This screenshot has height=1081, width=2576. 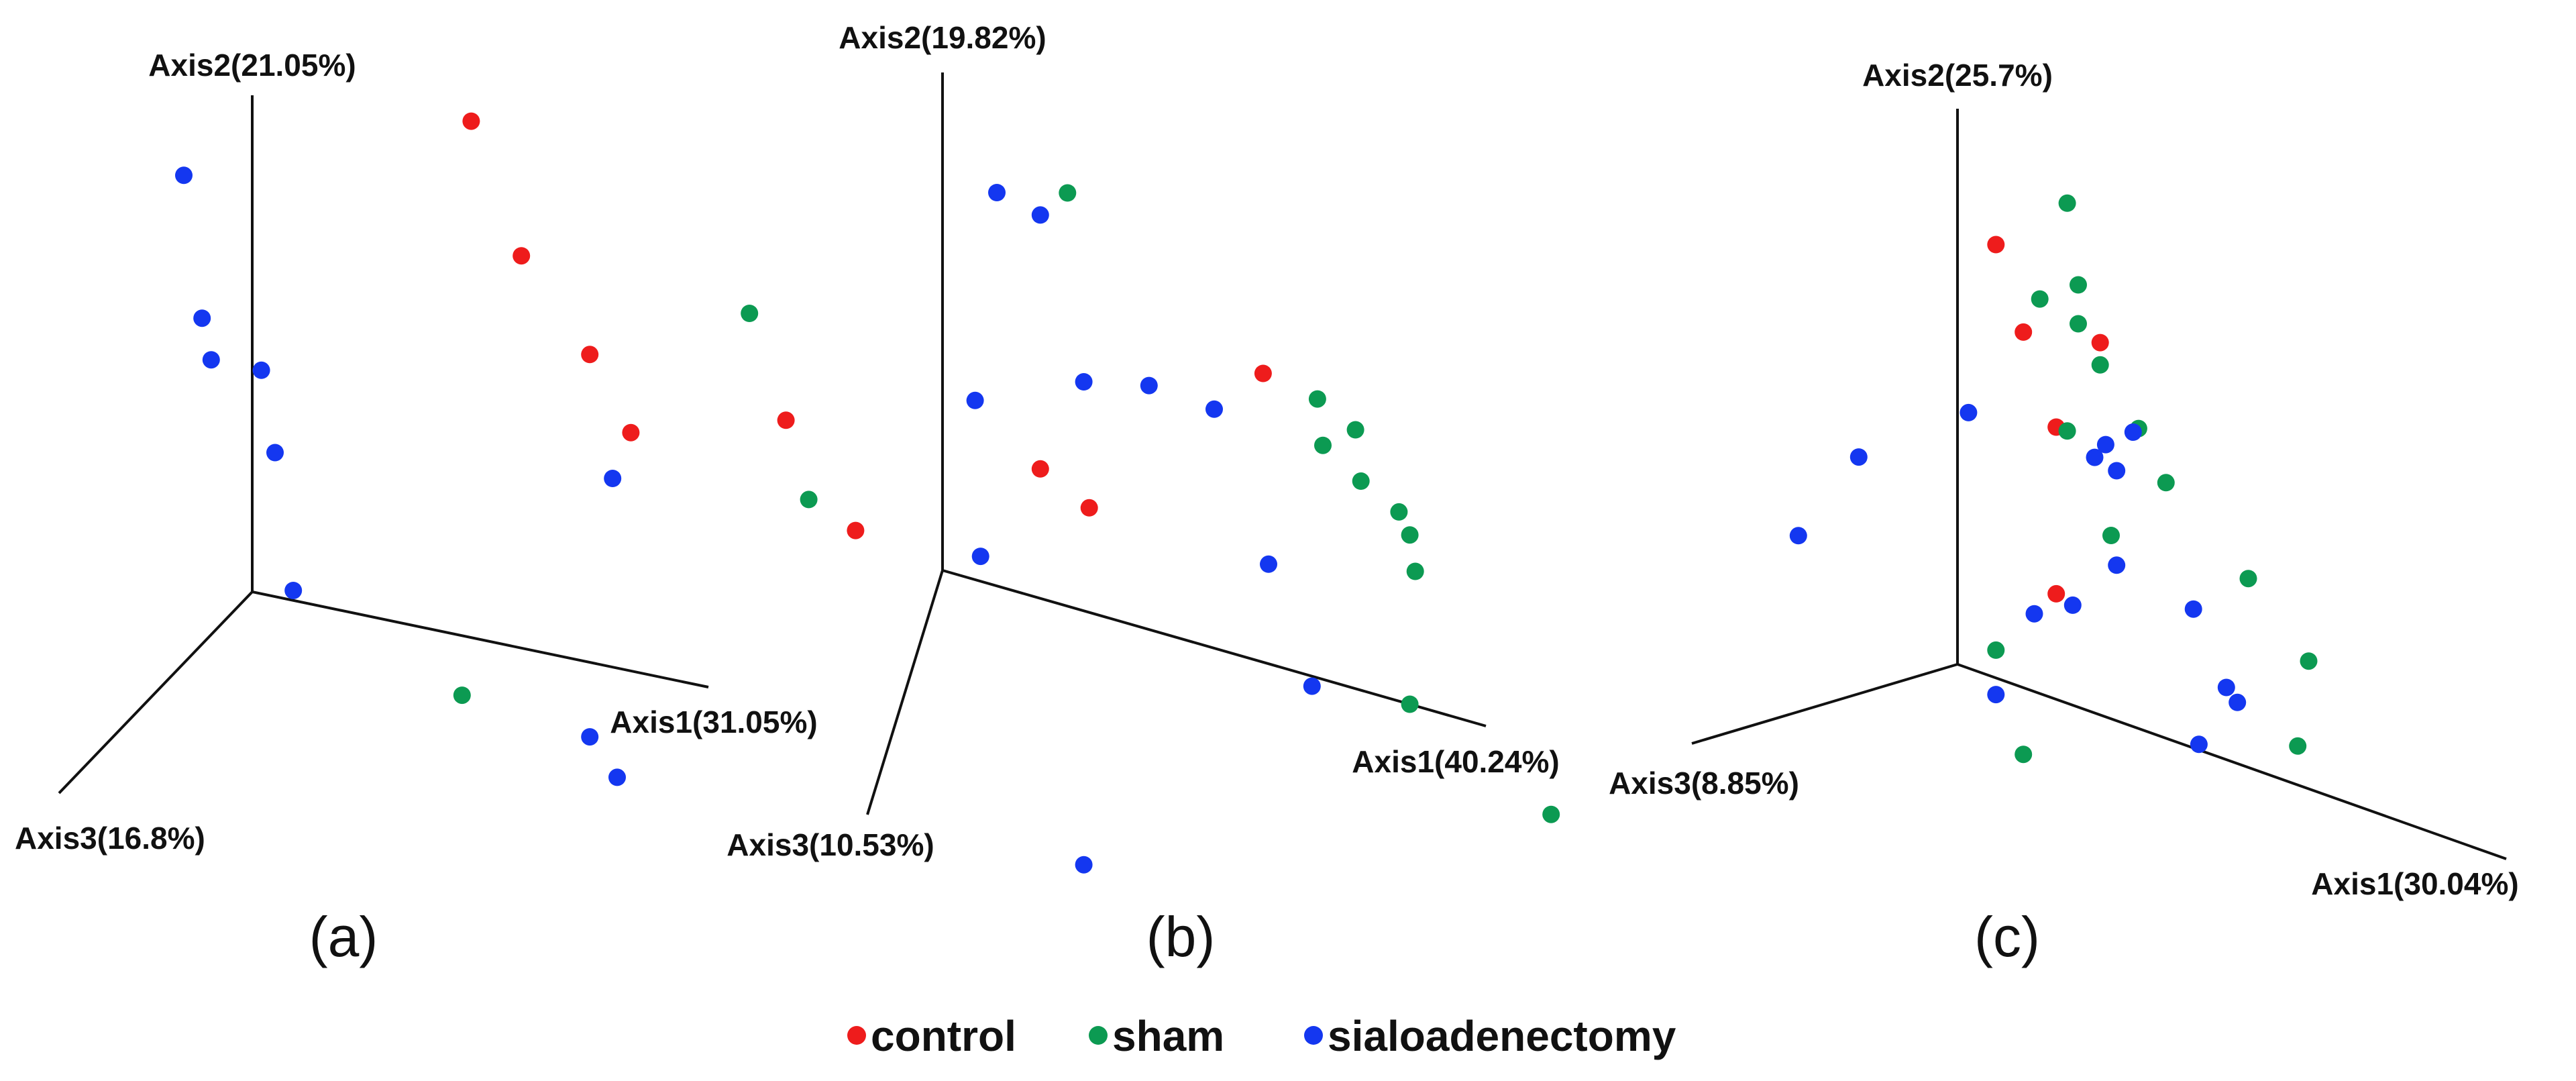 I want to click on legend-label-sialoadenectomy: sialoadenectomy, so click(x=1502, y=1036).